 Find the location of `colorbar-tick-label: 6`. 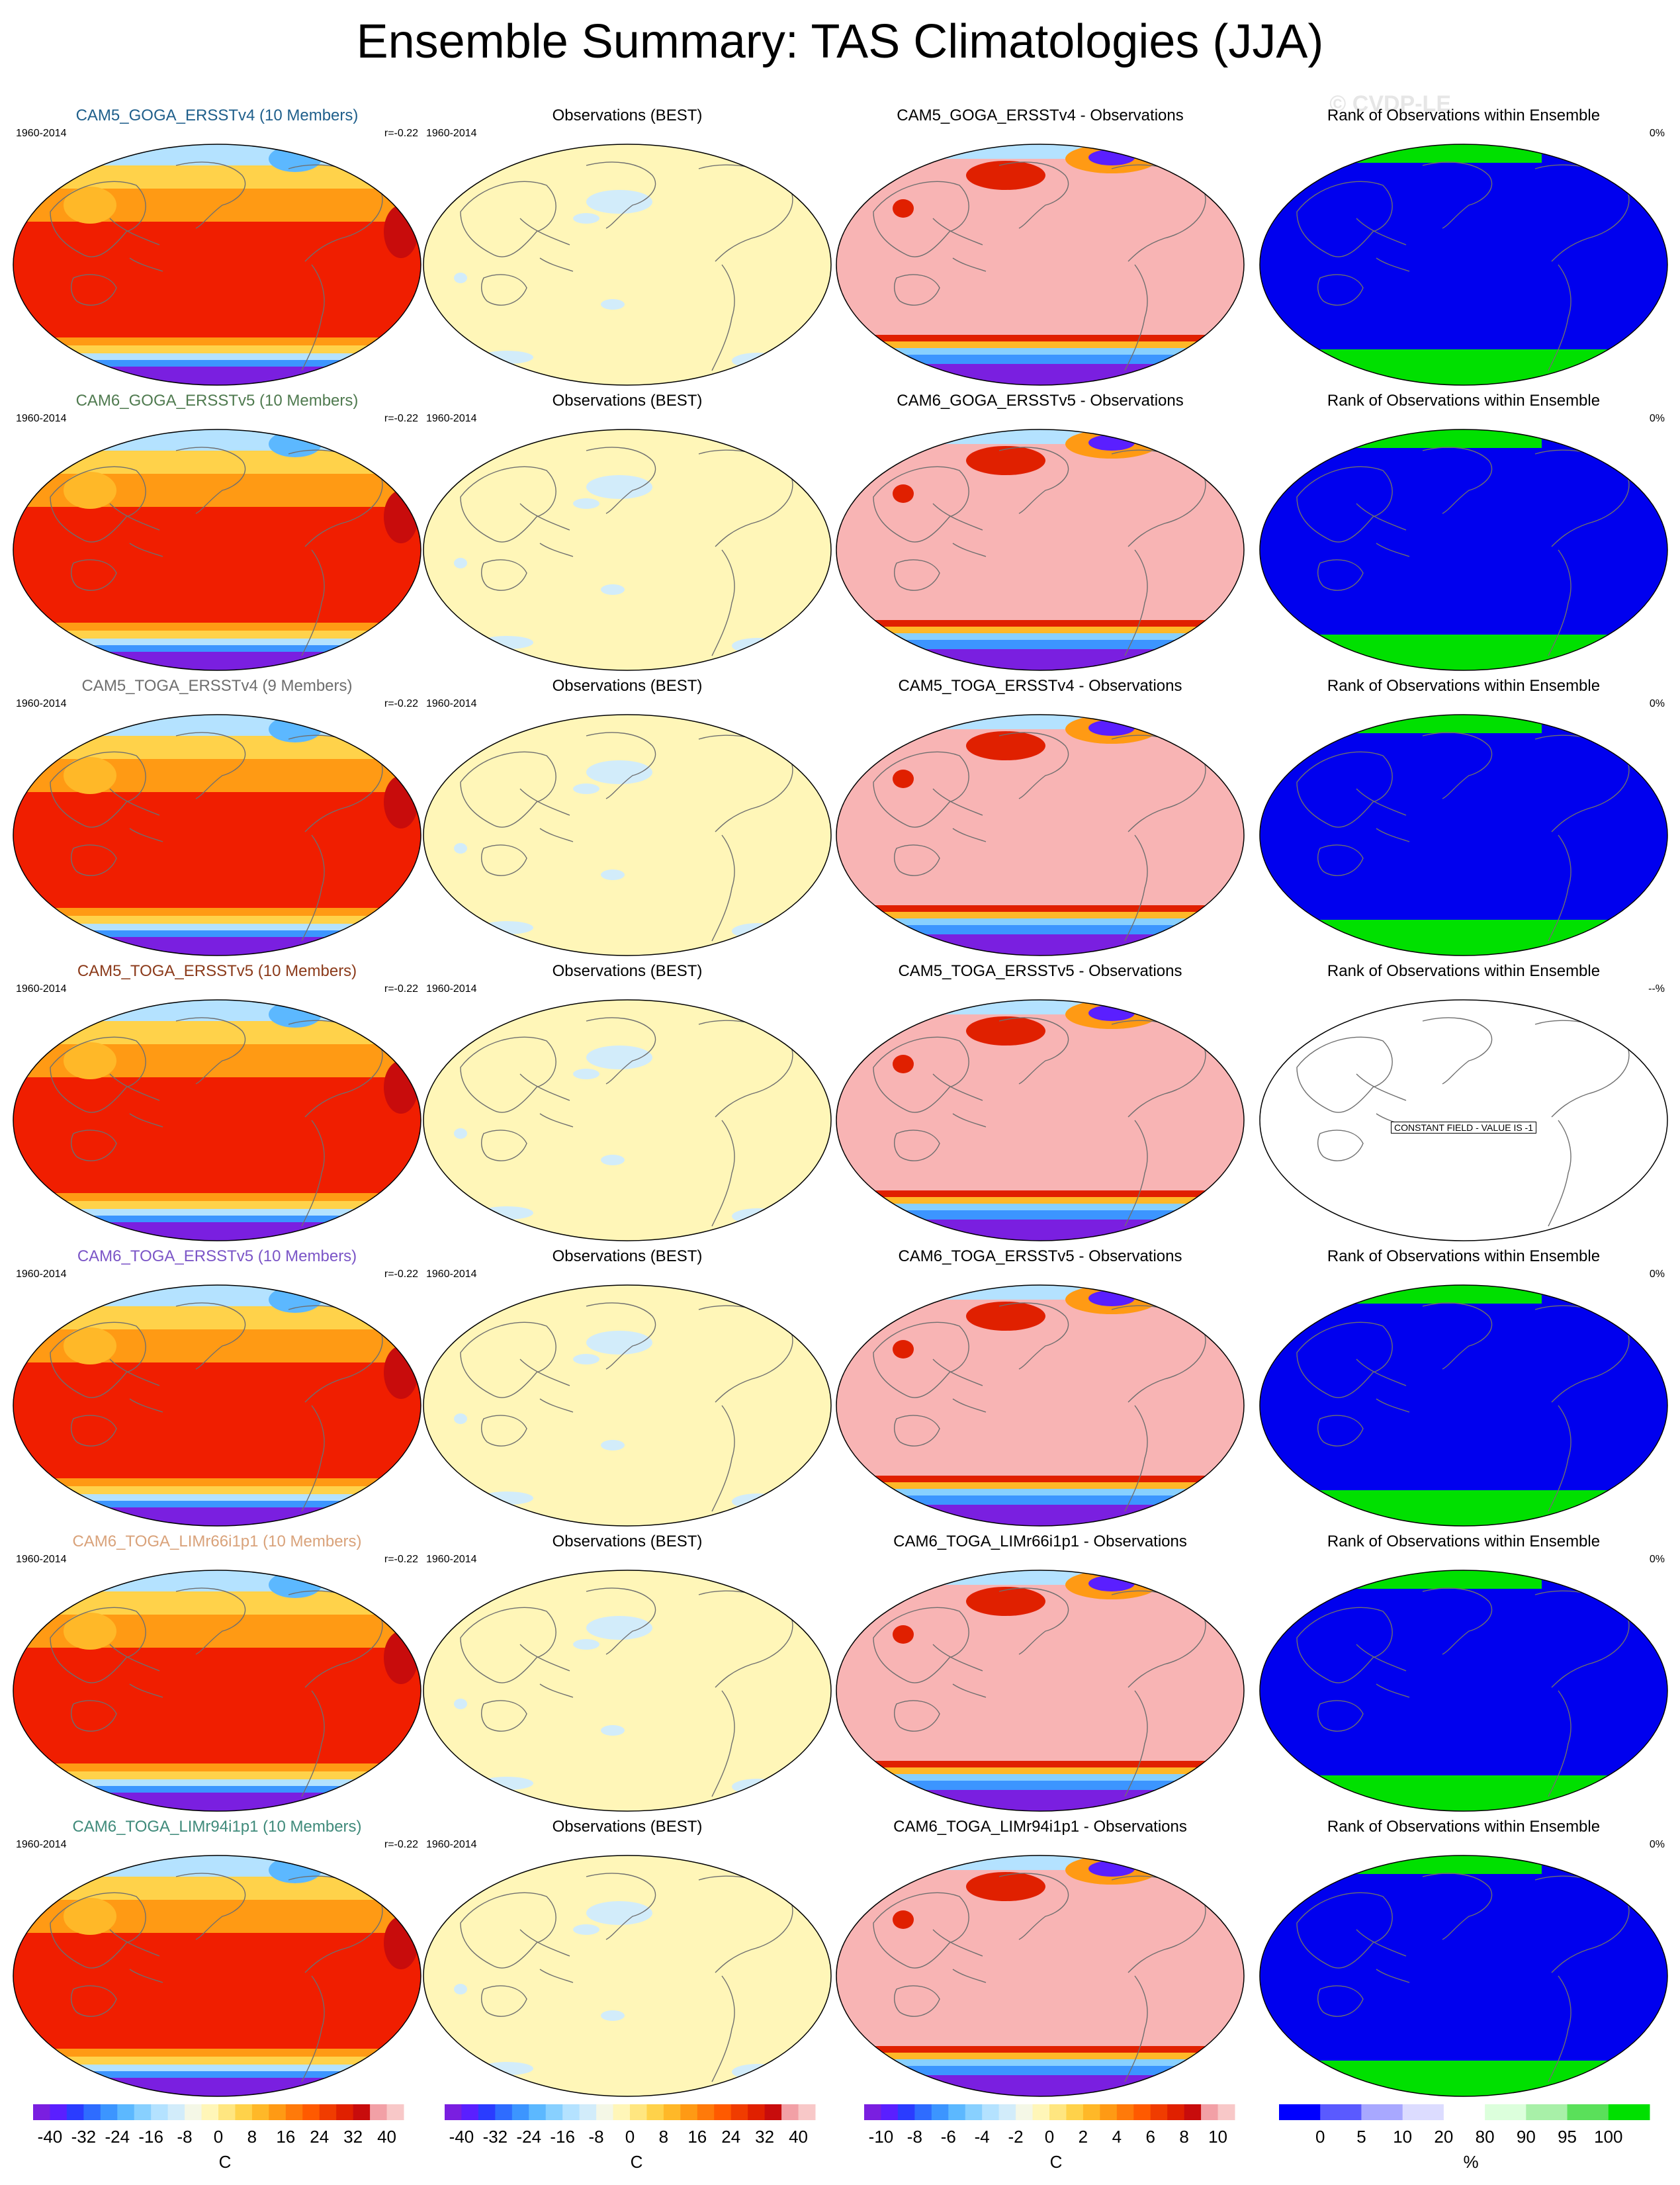

colorbar-tick-label: 6 is located at coordinates (1150, 2137).